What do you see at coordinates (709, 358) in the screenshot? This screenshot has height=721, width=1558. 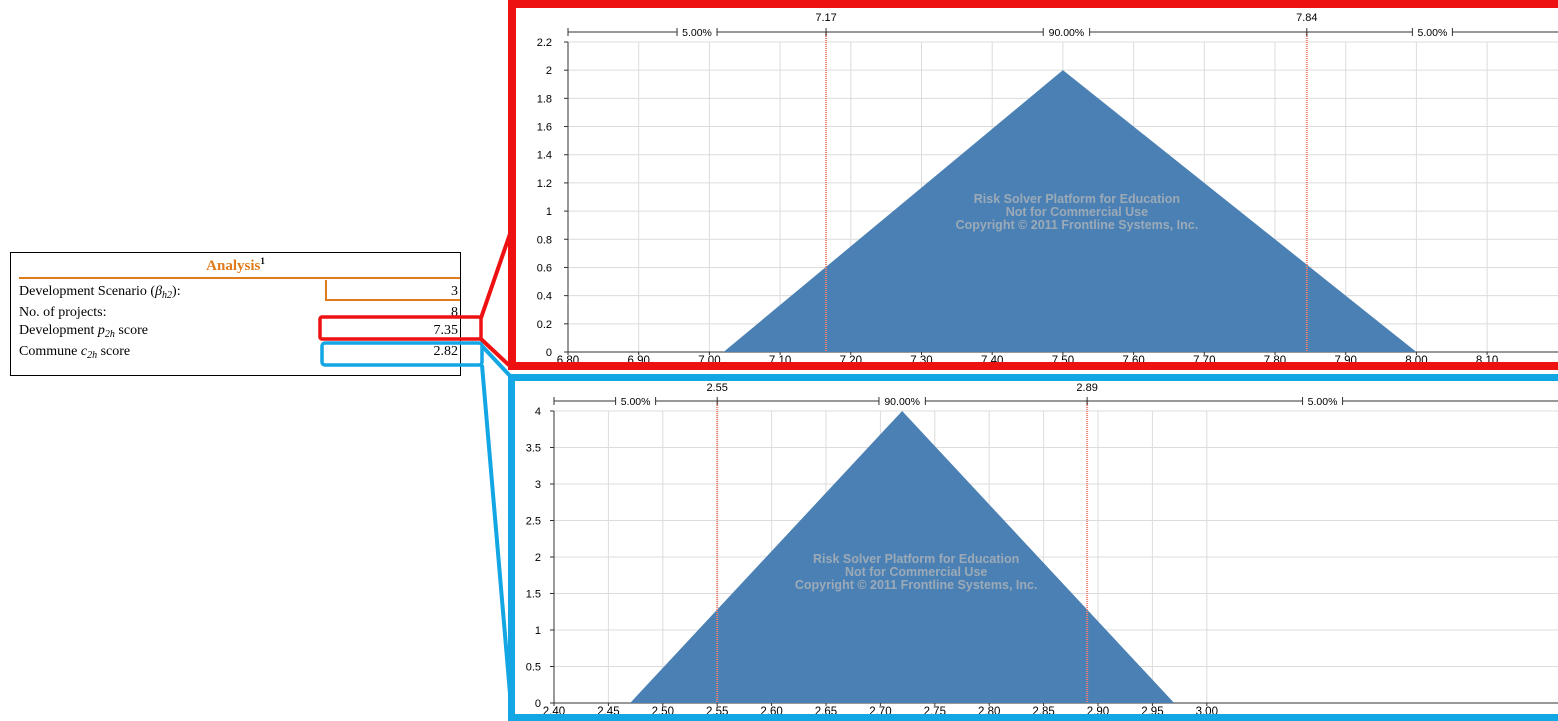 I see `x-tick-label: 7.00` at bounding box center [709, 358].